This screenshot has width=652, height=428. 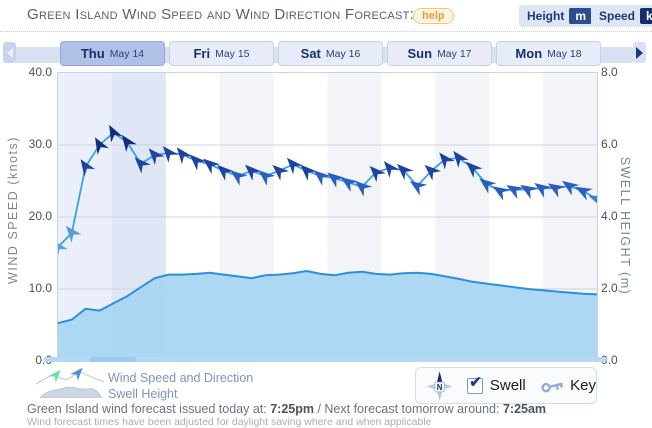 I want to click on speed-unit-toggle: Speed knots, so click(x=621, y=16).